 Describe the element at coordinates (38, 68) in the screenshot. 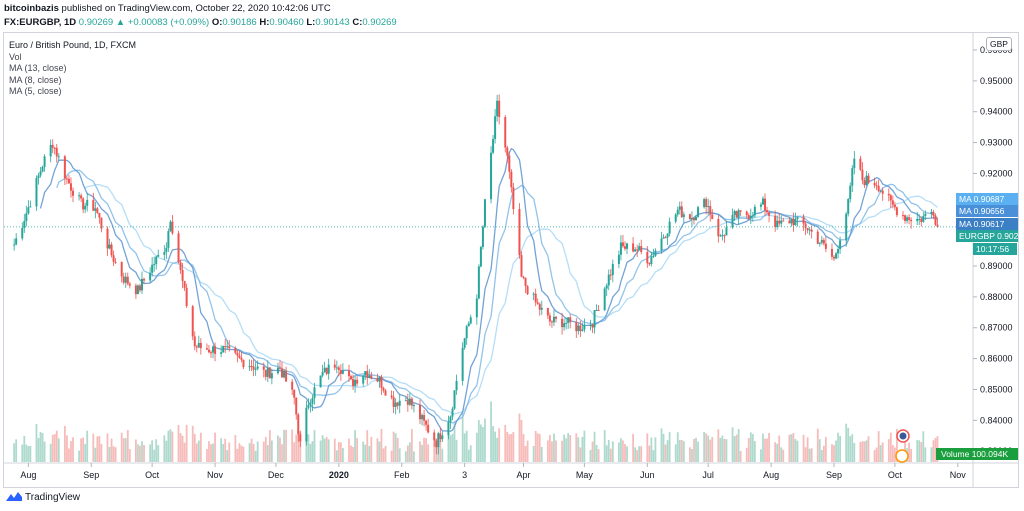

I see `legend-item-ma13: MA (13, close)` at that location.